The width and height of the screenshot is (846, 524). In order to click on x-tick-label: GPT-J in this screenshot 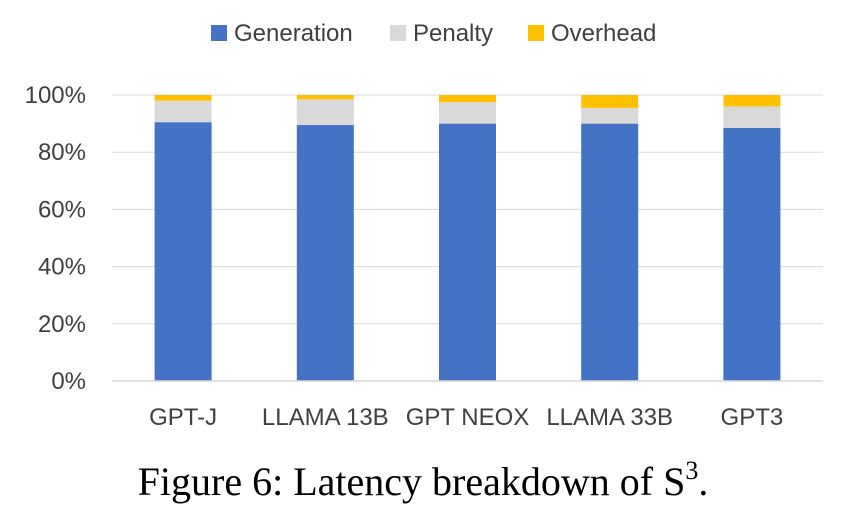, I will do `click(183, 417)`.